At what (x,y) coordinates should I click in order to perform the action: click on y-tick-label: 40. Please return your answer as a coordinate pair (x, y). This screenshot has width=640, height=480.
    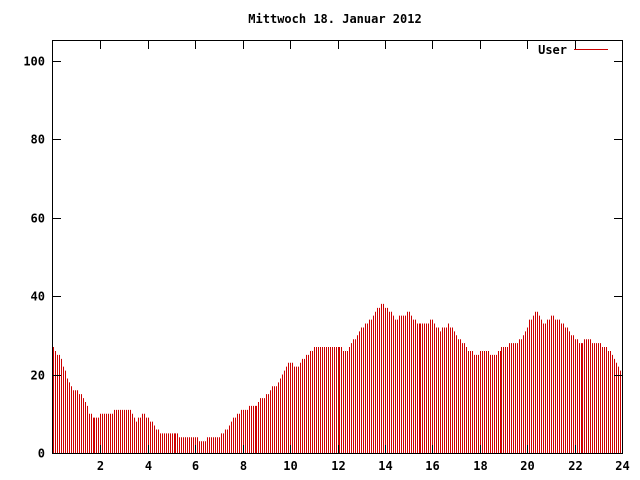
    Looking at the image, I should click on (38, 297).